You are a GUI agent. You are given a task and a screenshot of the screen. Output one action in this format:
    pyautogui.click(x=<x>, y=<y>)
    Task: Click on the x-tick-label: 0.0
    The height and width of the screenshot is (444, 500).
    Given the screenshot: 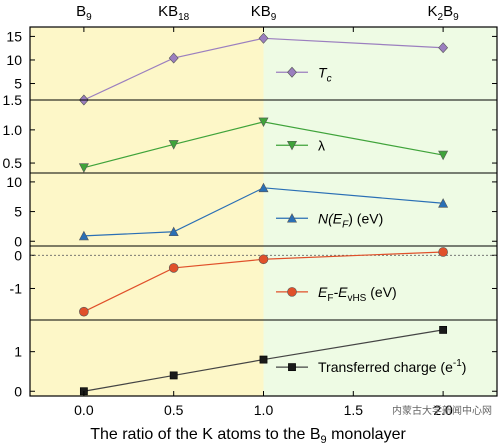 What is the action you would take?
    pyautogui.click(x=84, y=410)
    